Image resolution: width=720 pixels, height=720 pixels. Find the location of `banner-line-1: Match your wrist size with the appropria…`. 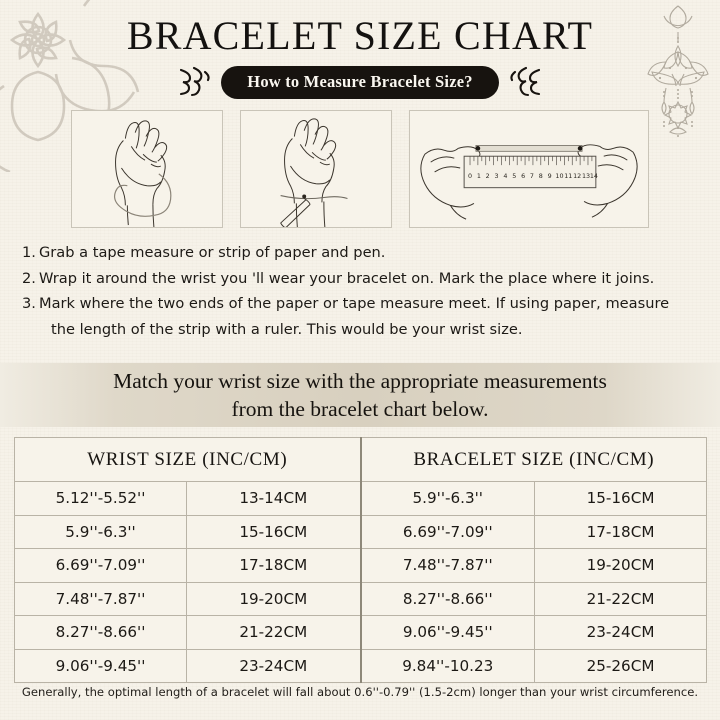

banner-line-1: Match your wrist size with the appropria… is located at coordinates (360, 381).